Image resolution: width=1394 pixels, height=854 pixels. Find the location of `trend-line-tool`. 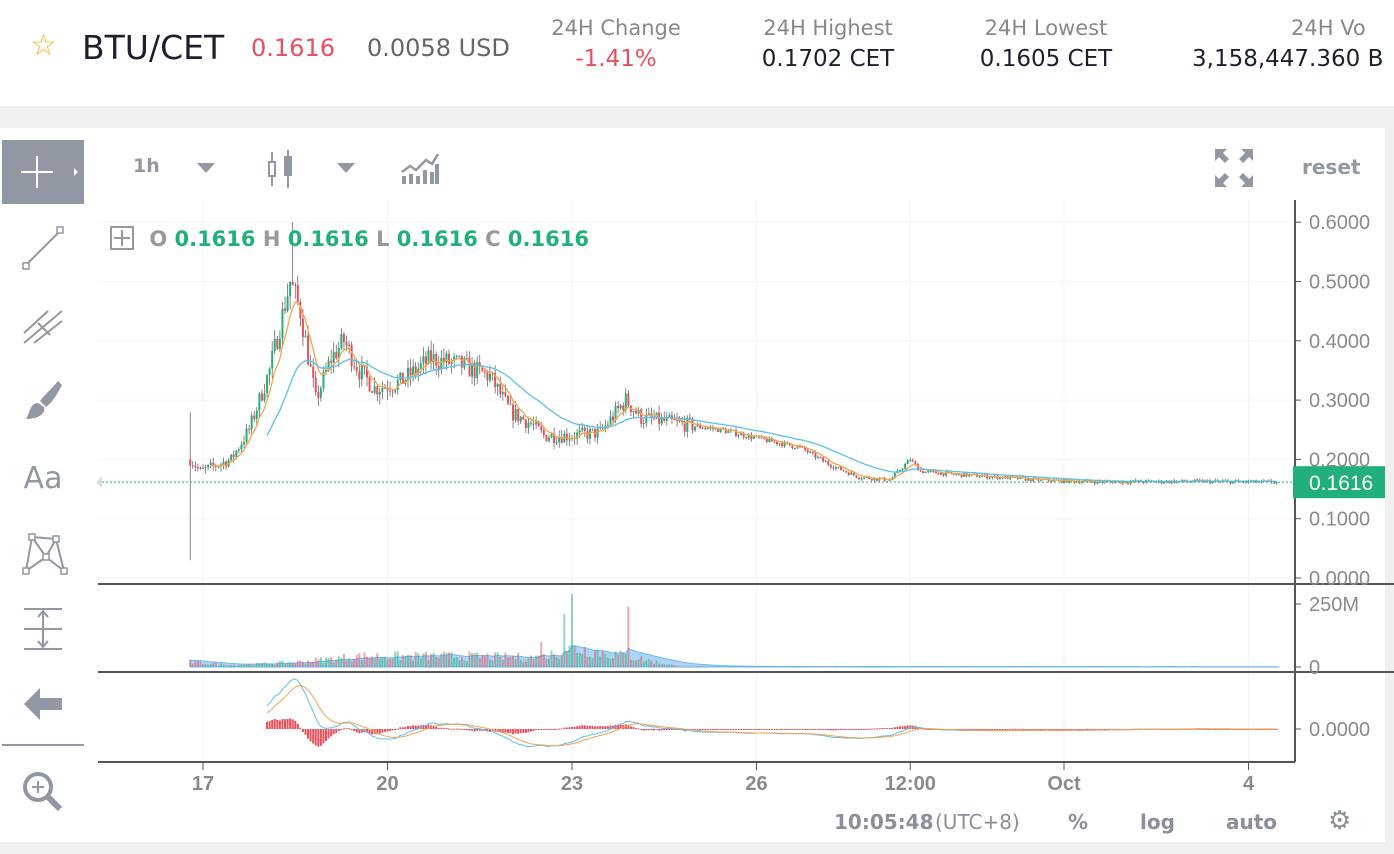

trend-line-tool is located at coordinates (43, 246).